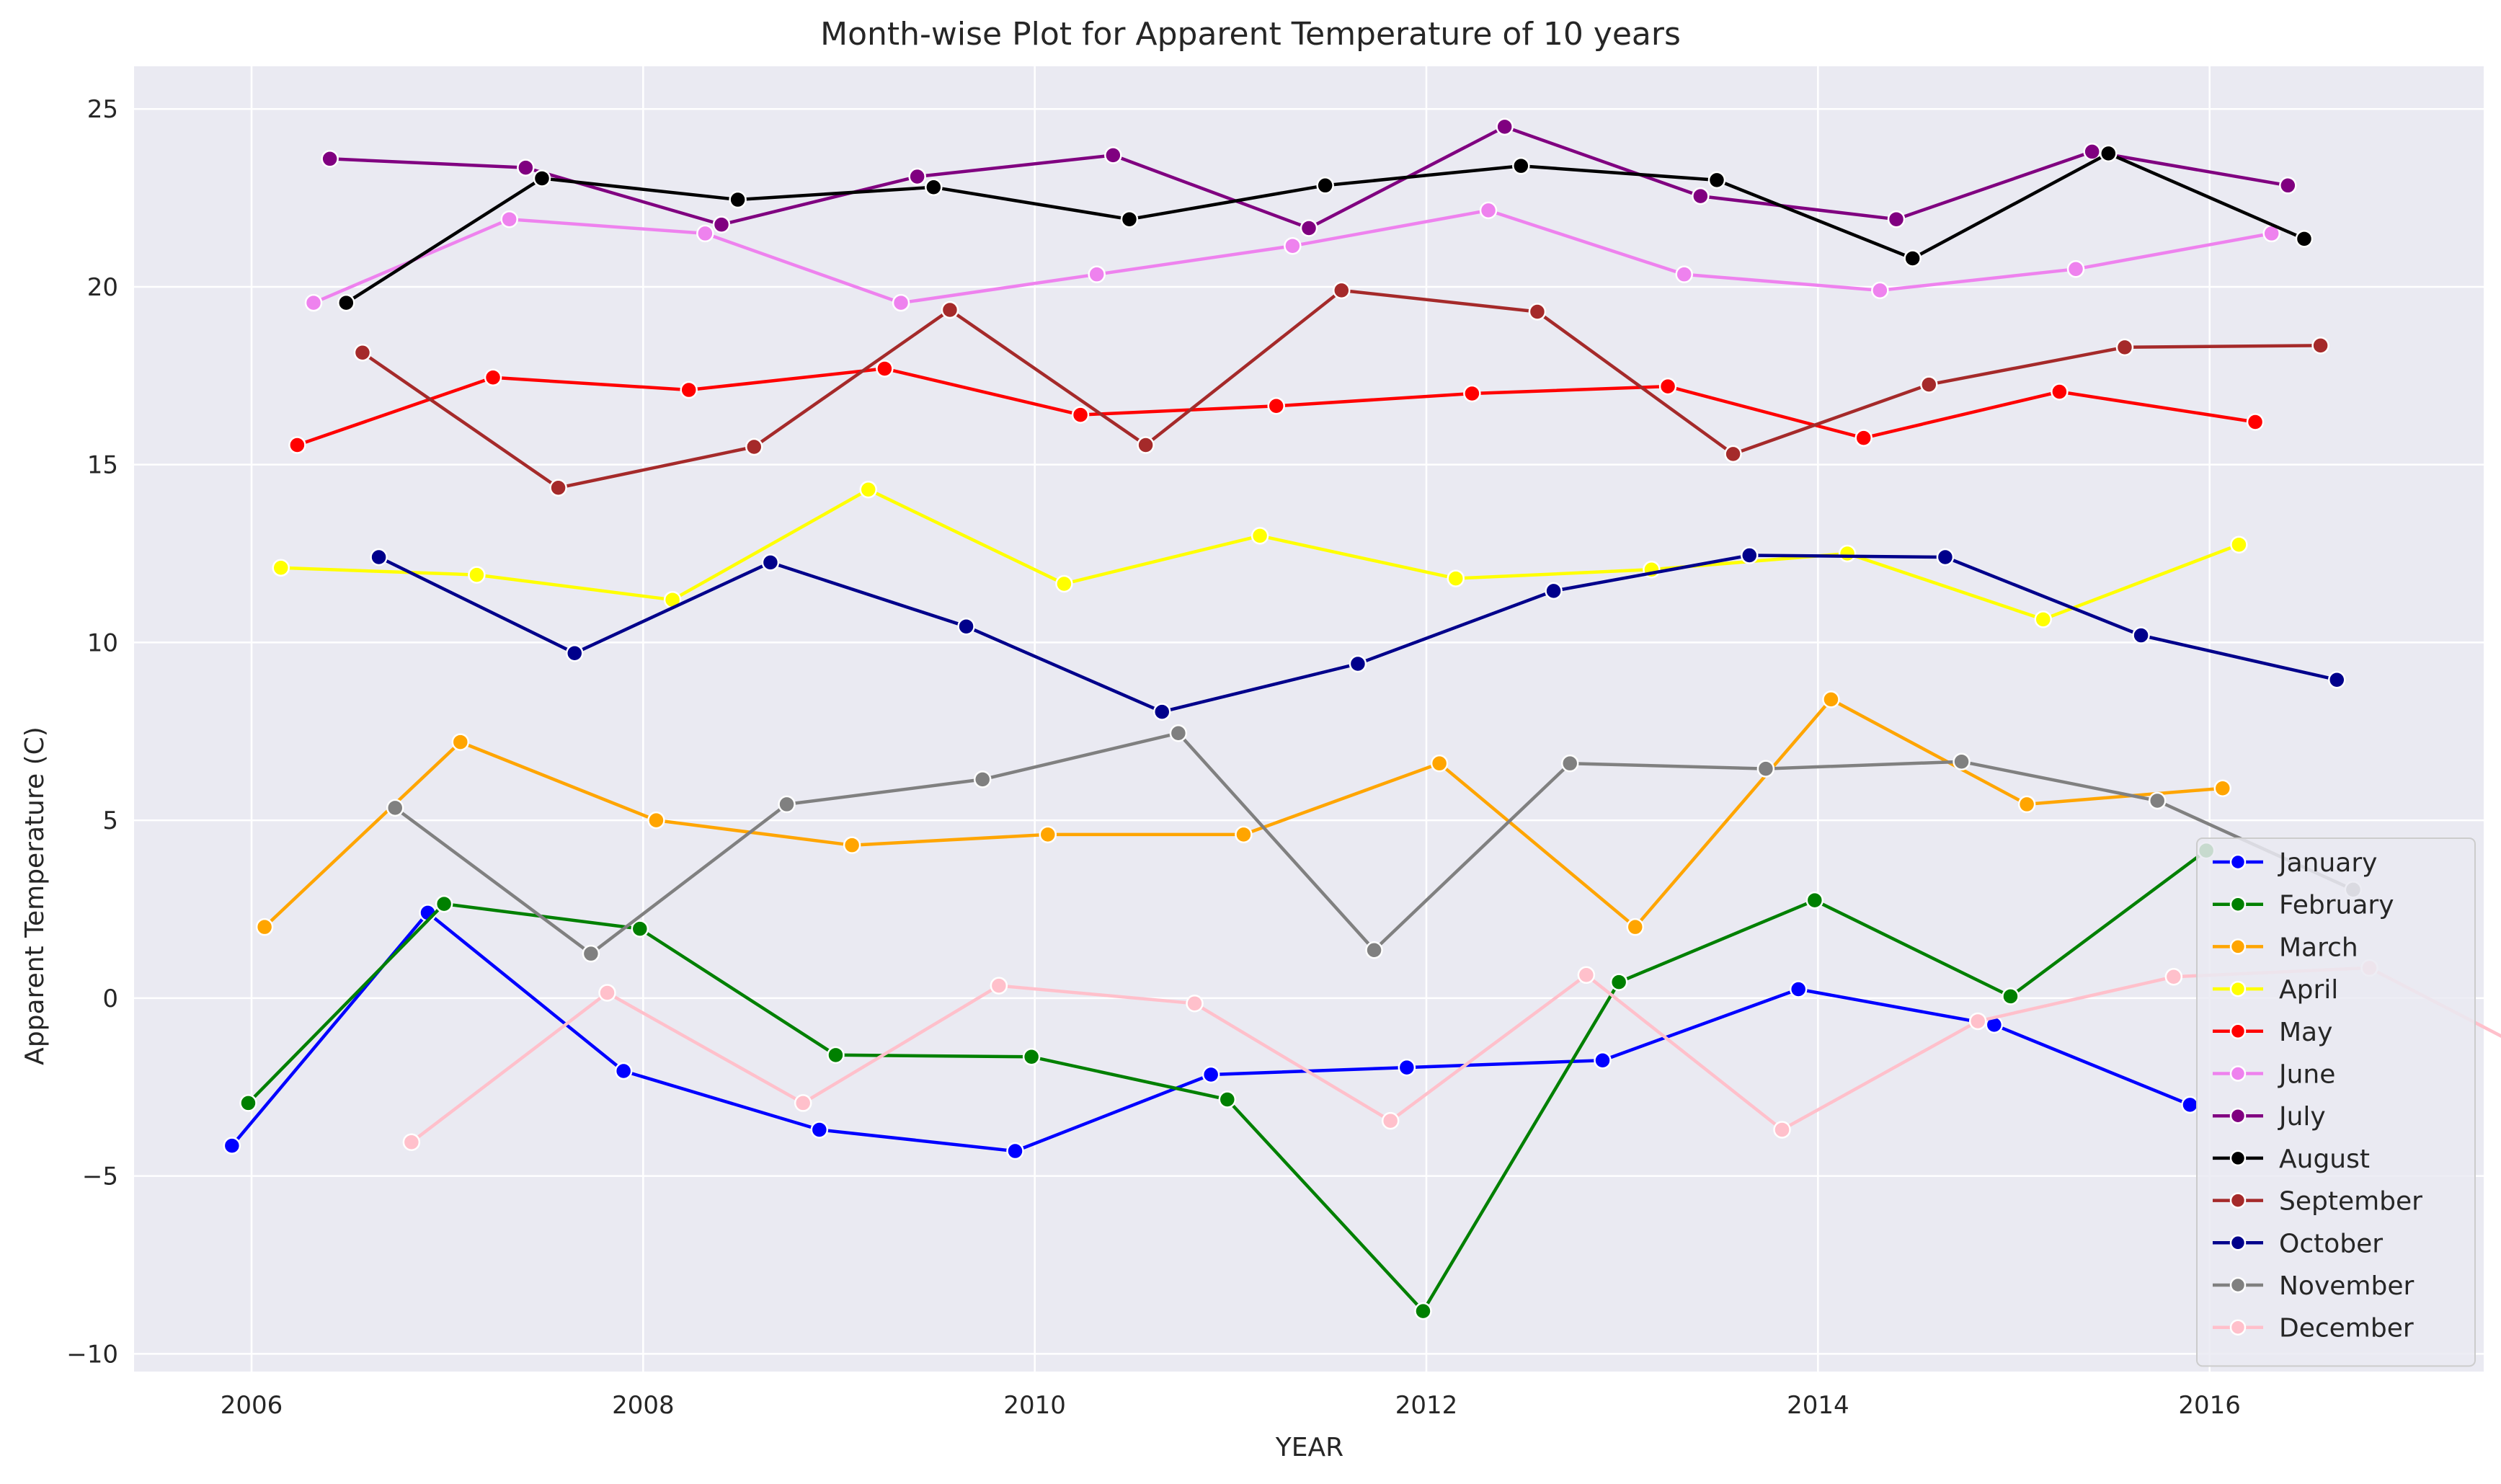 The image size is (2501, 1484). I want to click on x-tick-label: 2014, so click(1818, 1405).